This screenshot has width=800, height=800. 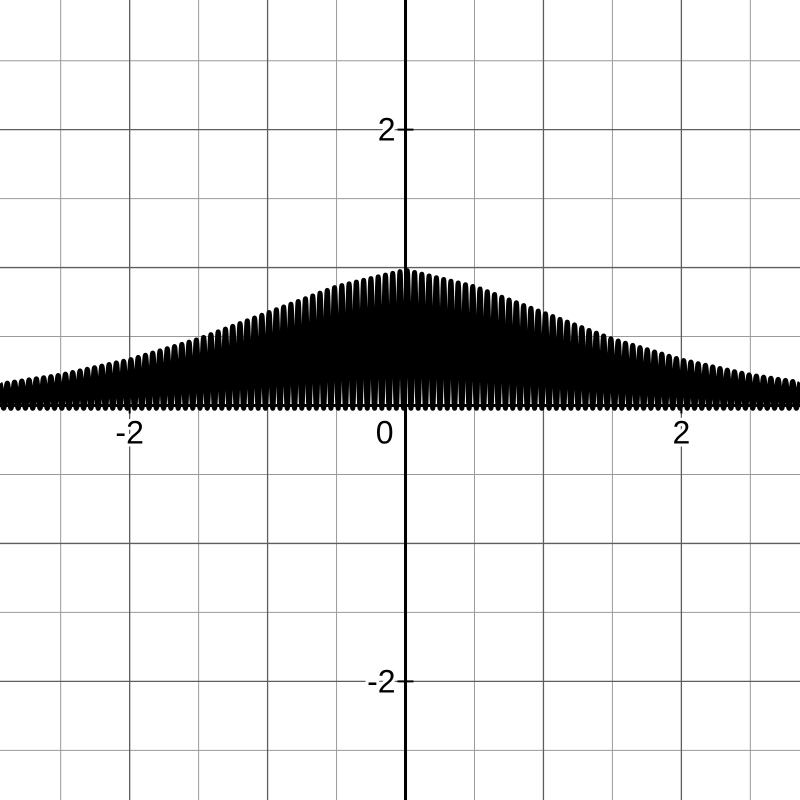 What do you see at coordinates (129, 433) in the screenshot?
I see `x-tick-label: -2` at bounding box center [129, 433].